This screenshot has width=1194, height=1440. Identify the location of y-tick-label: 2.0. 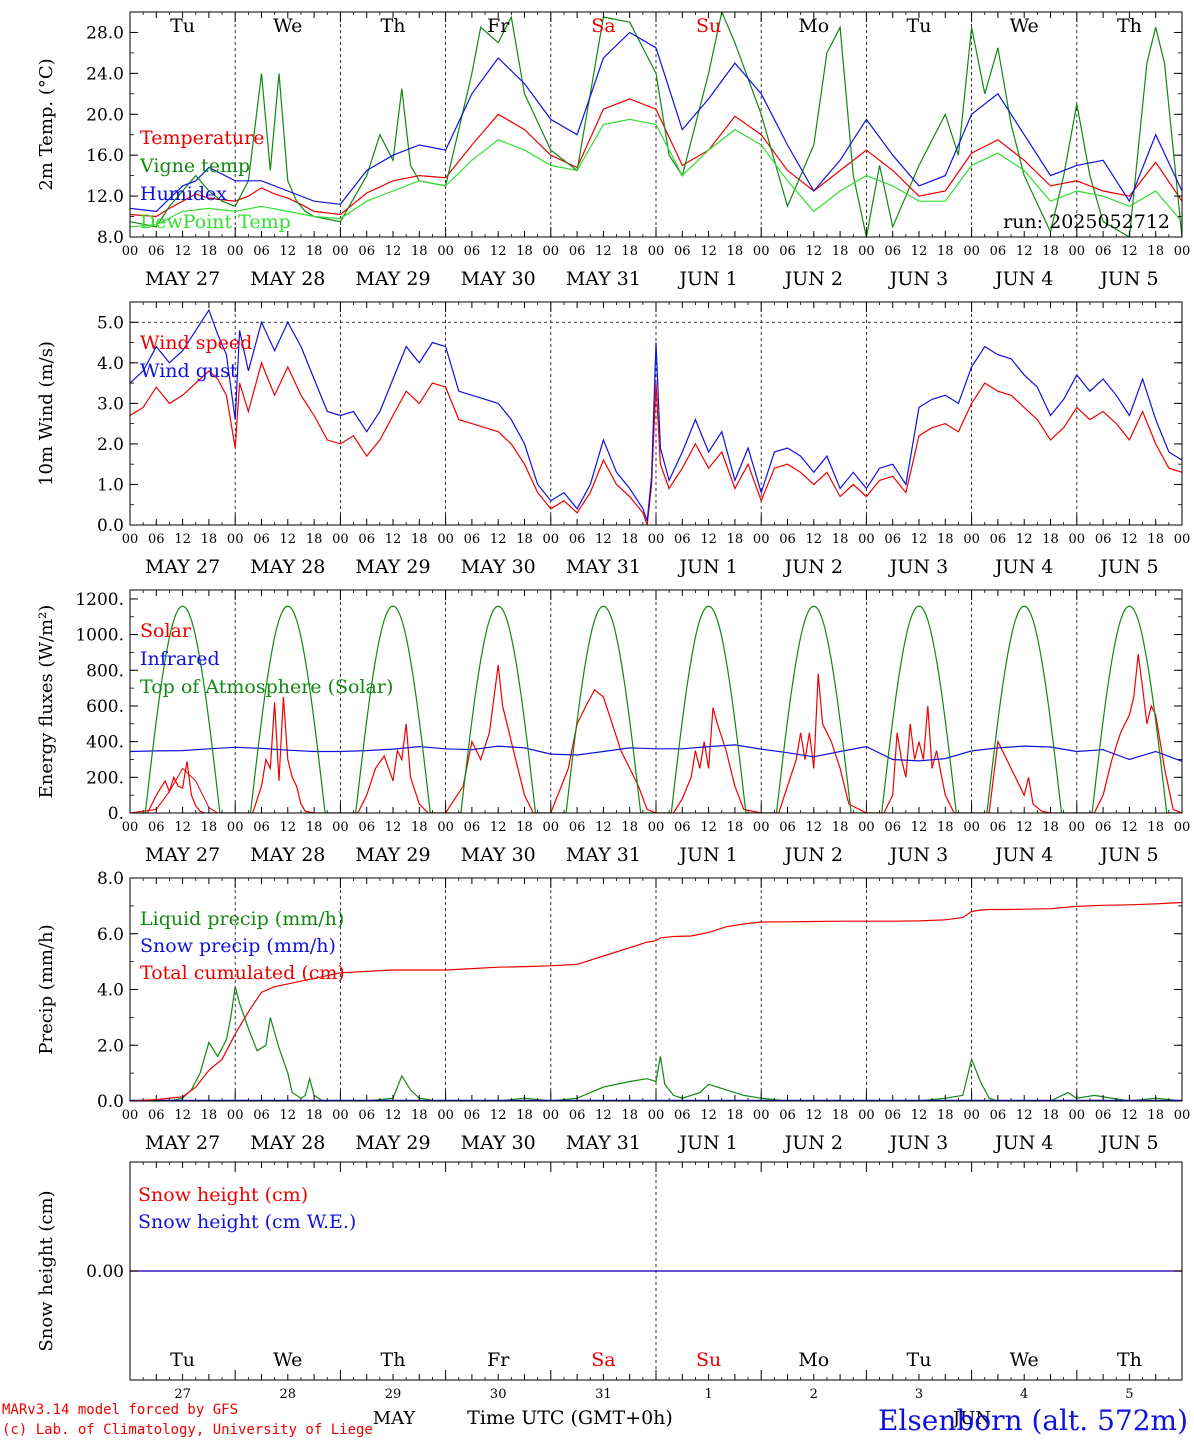
(110, 445).